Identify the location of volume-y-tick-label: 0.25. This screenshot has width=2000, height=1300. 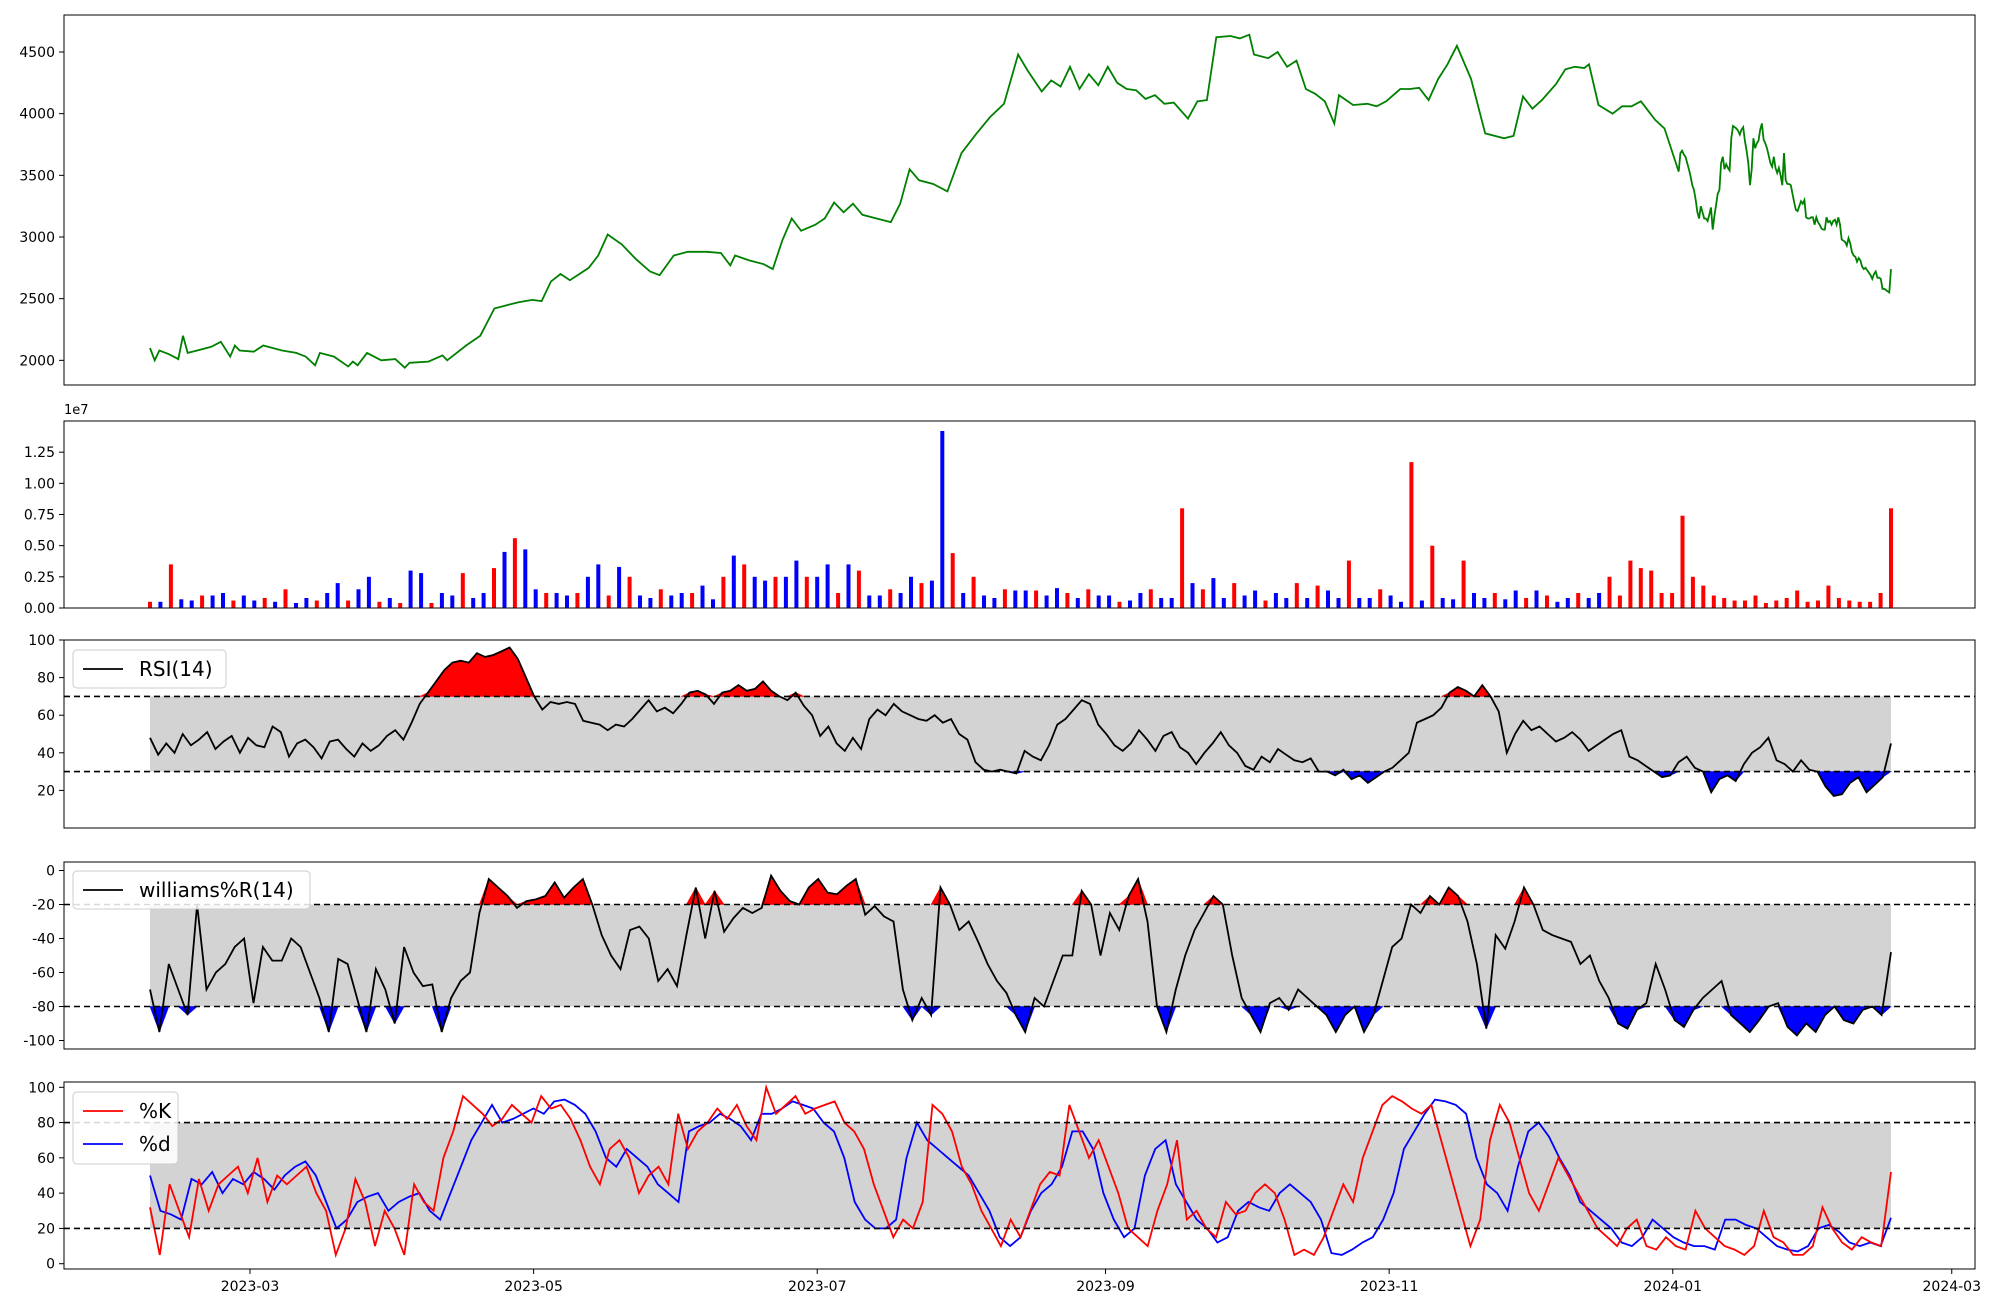
(39, 578).